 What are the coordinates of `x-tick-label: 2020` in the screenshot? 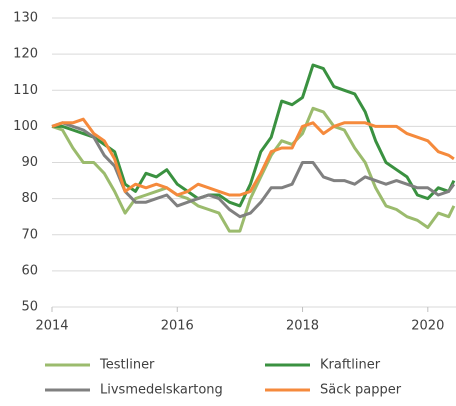 It's located at (427, 326).